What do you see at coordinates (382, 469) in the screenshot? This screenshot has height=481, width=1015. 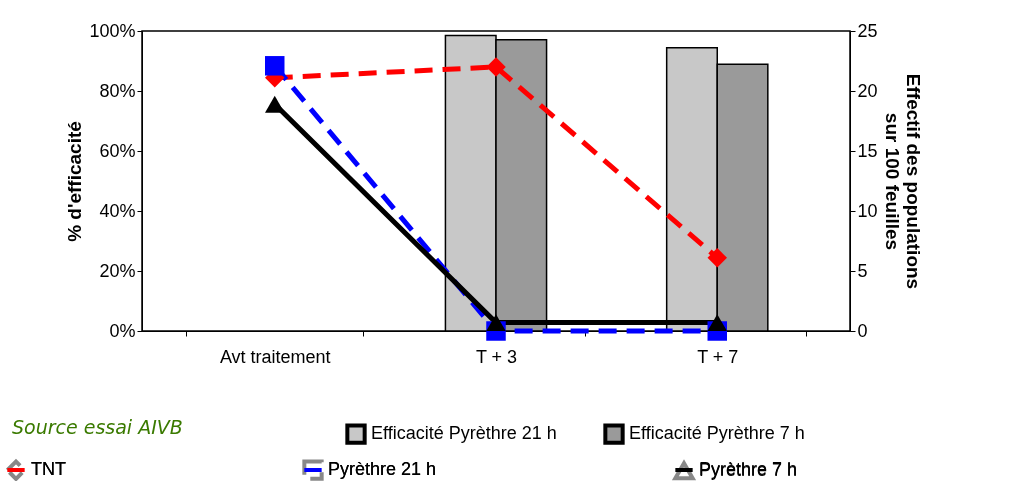 I see `legend-label: Pyrèthre 21 h` at bounding box center [382, 469].